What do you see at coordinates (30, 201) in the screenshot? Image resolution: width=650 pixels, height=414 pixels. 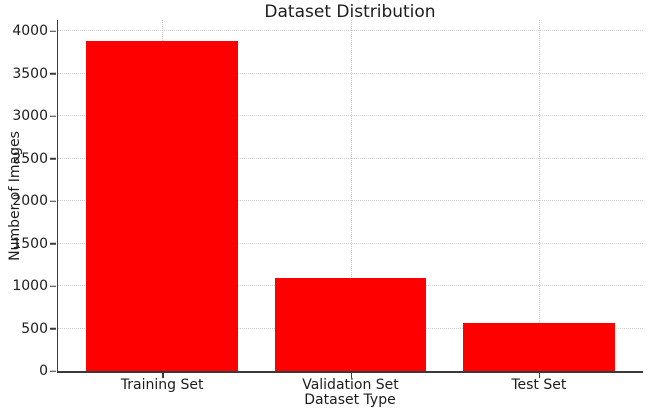 I see `y-tick-label: 2000` at bounding box center [30, 201].